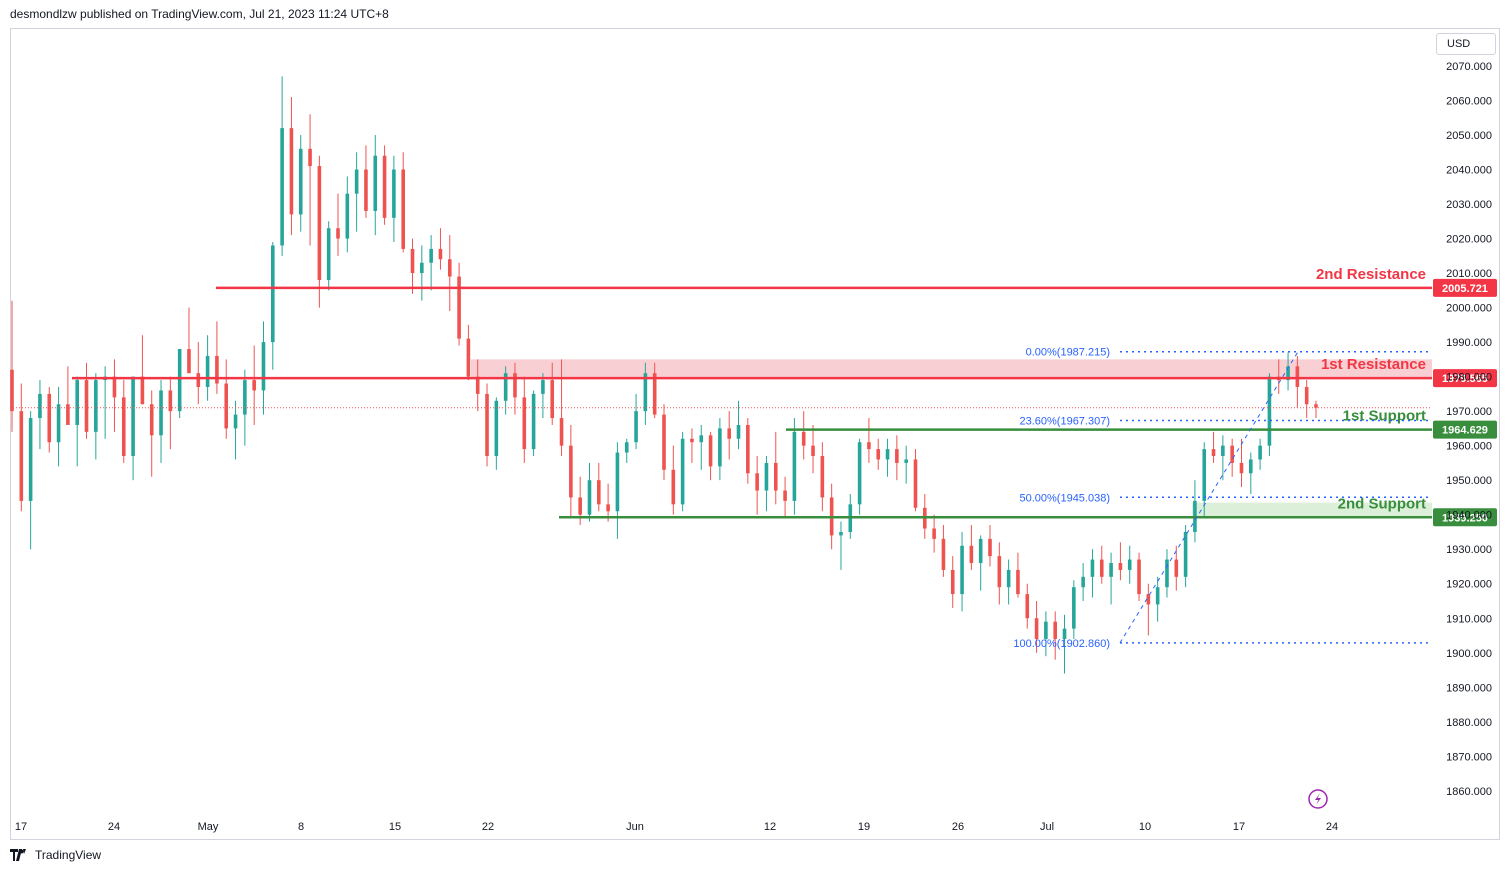 The width and height of the screenshot is (1510, 875). I want to click on price-tick: 1880.000, so click(1469, 723).